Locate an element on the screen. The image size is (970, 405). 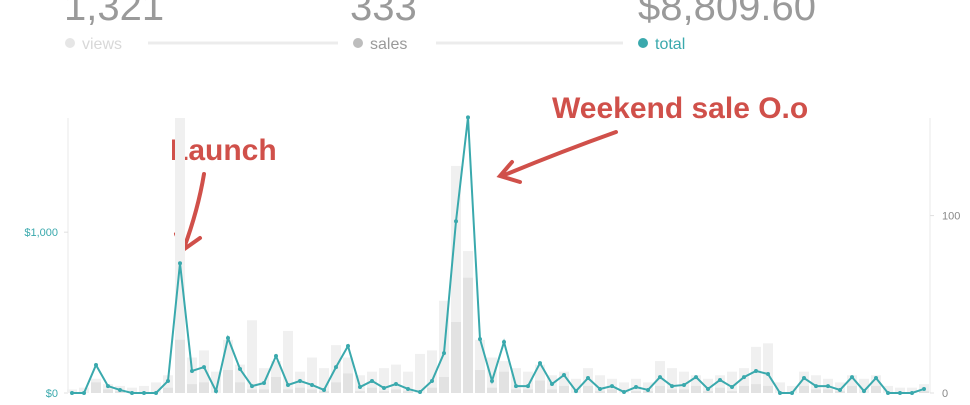
y2-tick-label: 0 is located at coordinates (945, 394).